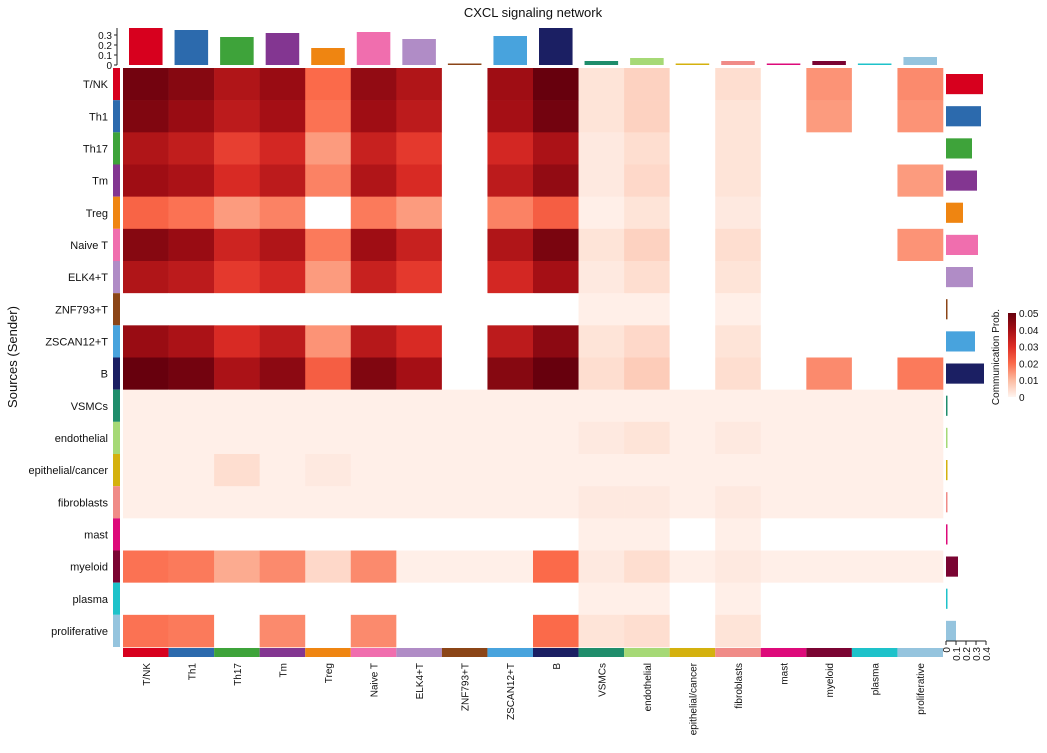 This screenshot has width=1047, height=753. What do you see at coordinates (89, 568) in the screenshot?
I see `row-label: myeloid` at bounding box center [89, 568].